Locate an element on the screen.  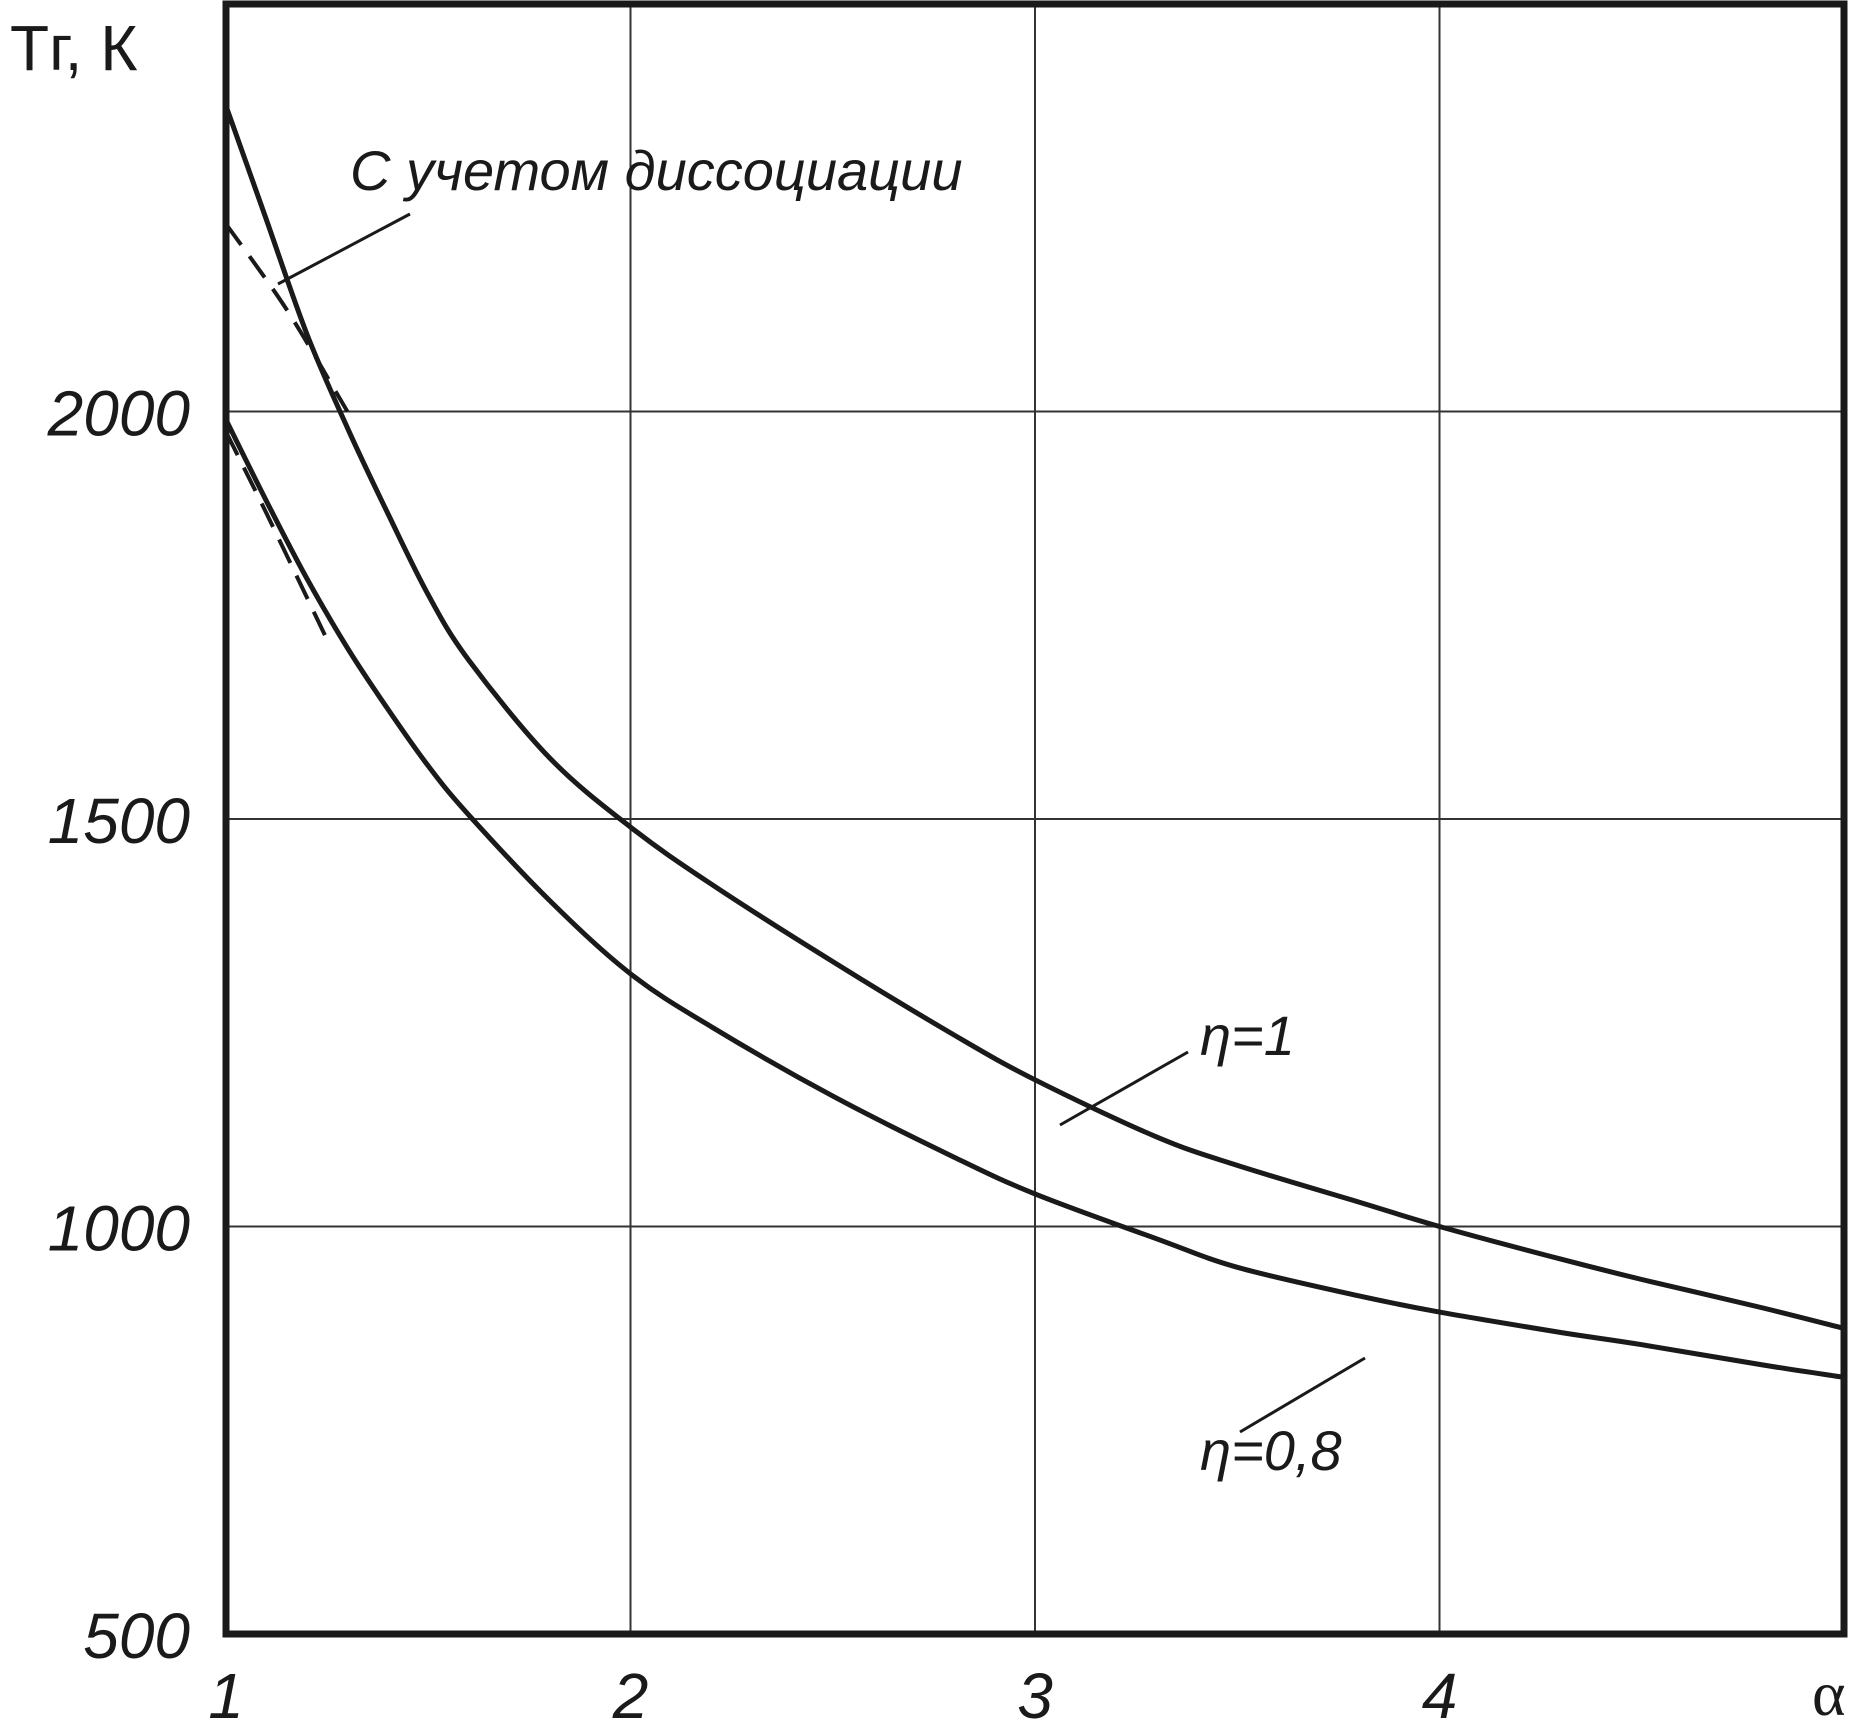
annotation-eta-1: η=1 is located at coordinates (1247, 1035).